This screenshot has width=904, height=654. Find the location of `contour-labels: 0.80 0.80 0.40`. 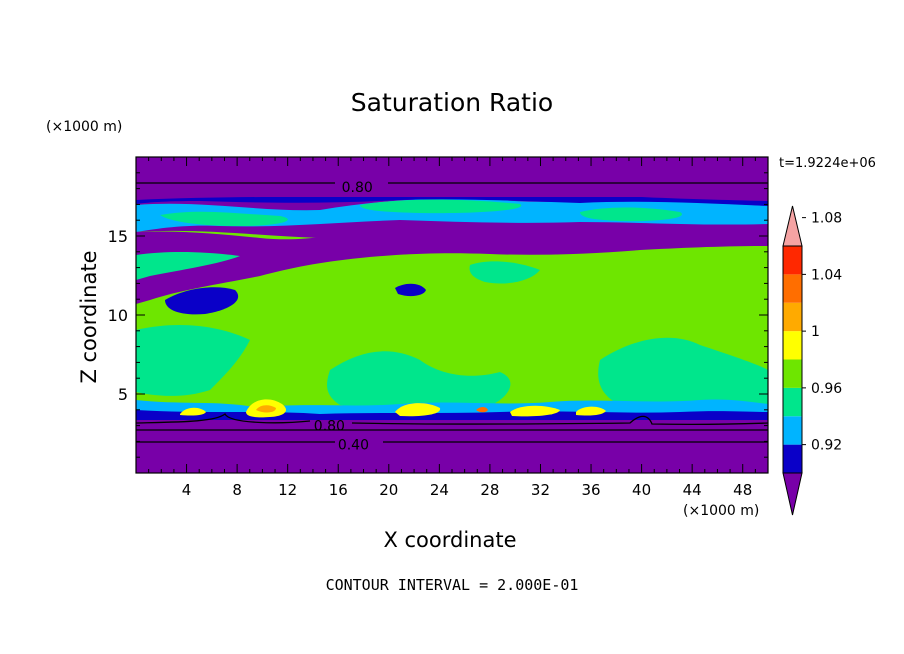

contour-labels: 0.80 0.80 0.40 is located at coordinates (343, 317).